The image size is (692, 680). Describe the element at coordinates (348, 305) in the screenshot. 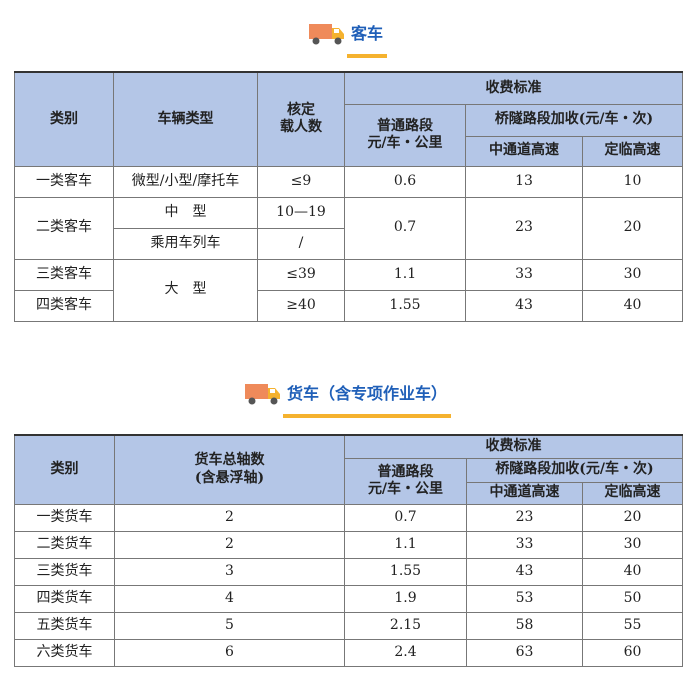

I see `table-row: 四类客车 ≥40 1.55 43 40` at that location.